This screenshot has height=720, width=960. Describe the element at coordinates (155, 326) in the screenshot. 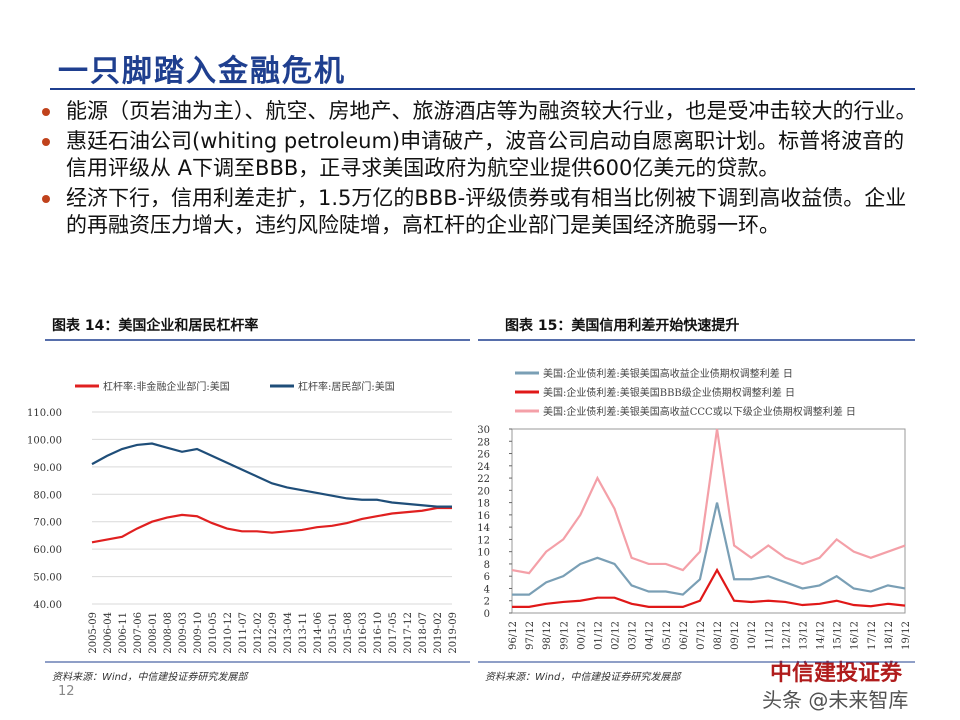

I see `chart-caption: 图表 14：美国企业和居民杠杆率` at that location.